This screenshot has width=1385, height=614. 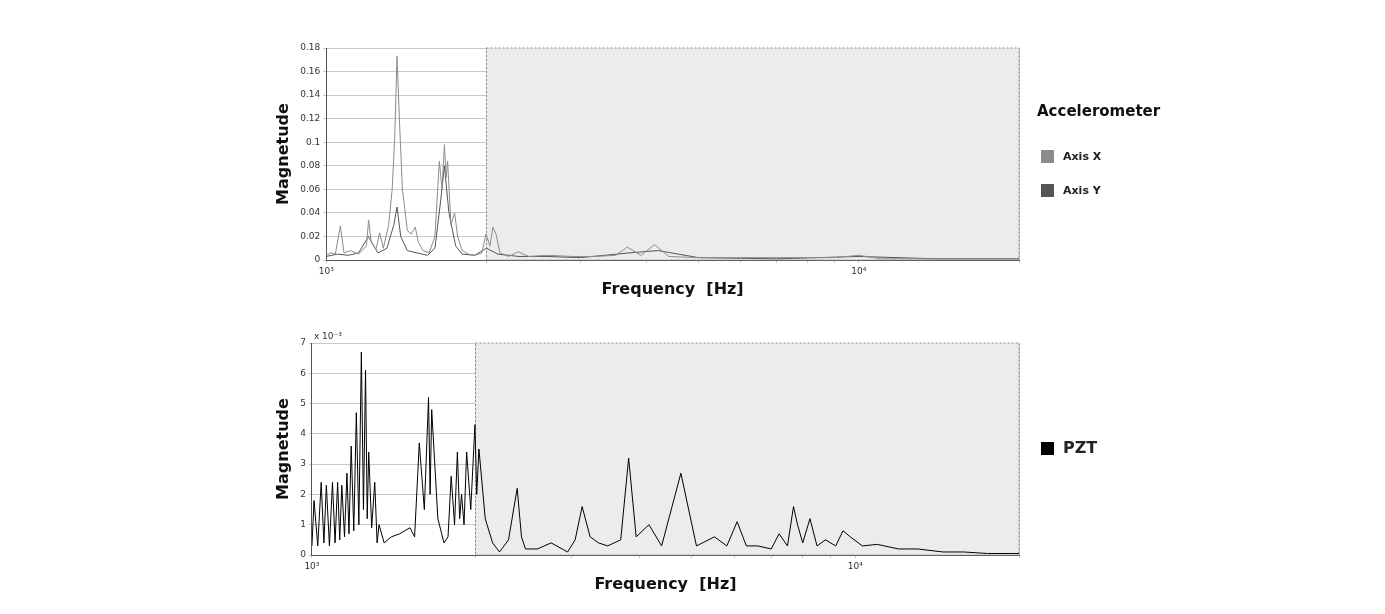 What do you see at coordinates (1082, 156) in the screenshot?
I see `legend-label: Axis X` at bounding box center [1082, 156].